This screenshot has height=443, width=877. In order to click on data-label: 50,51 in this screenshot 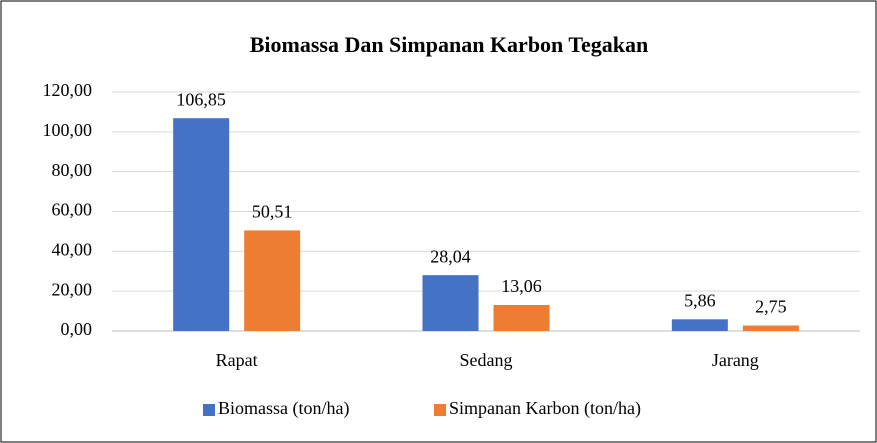, I will do `click(272, 212)`.